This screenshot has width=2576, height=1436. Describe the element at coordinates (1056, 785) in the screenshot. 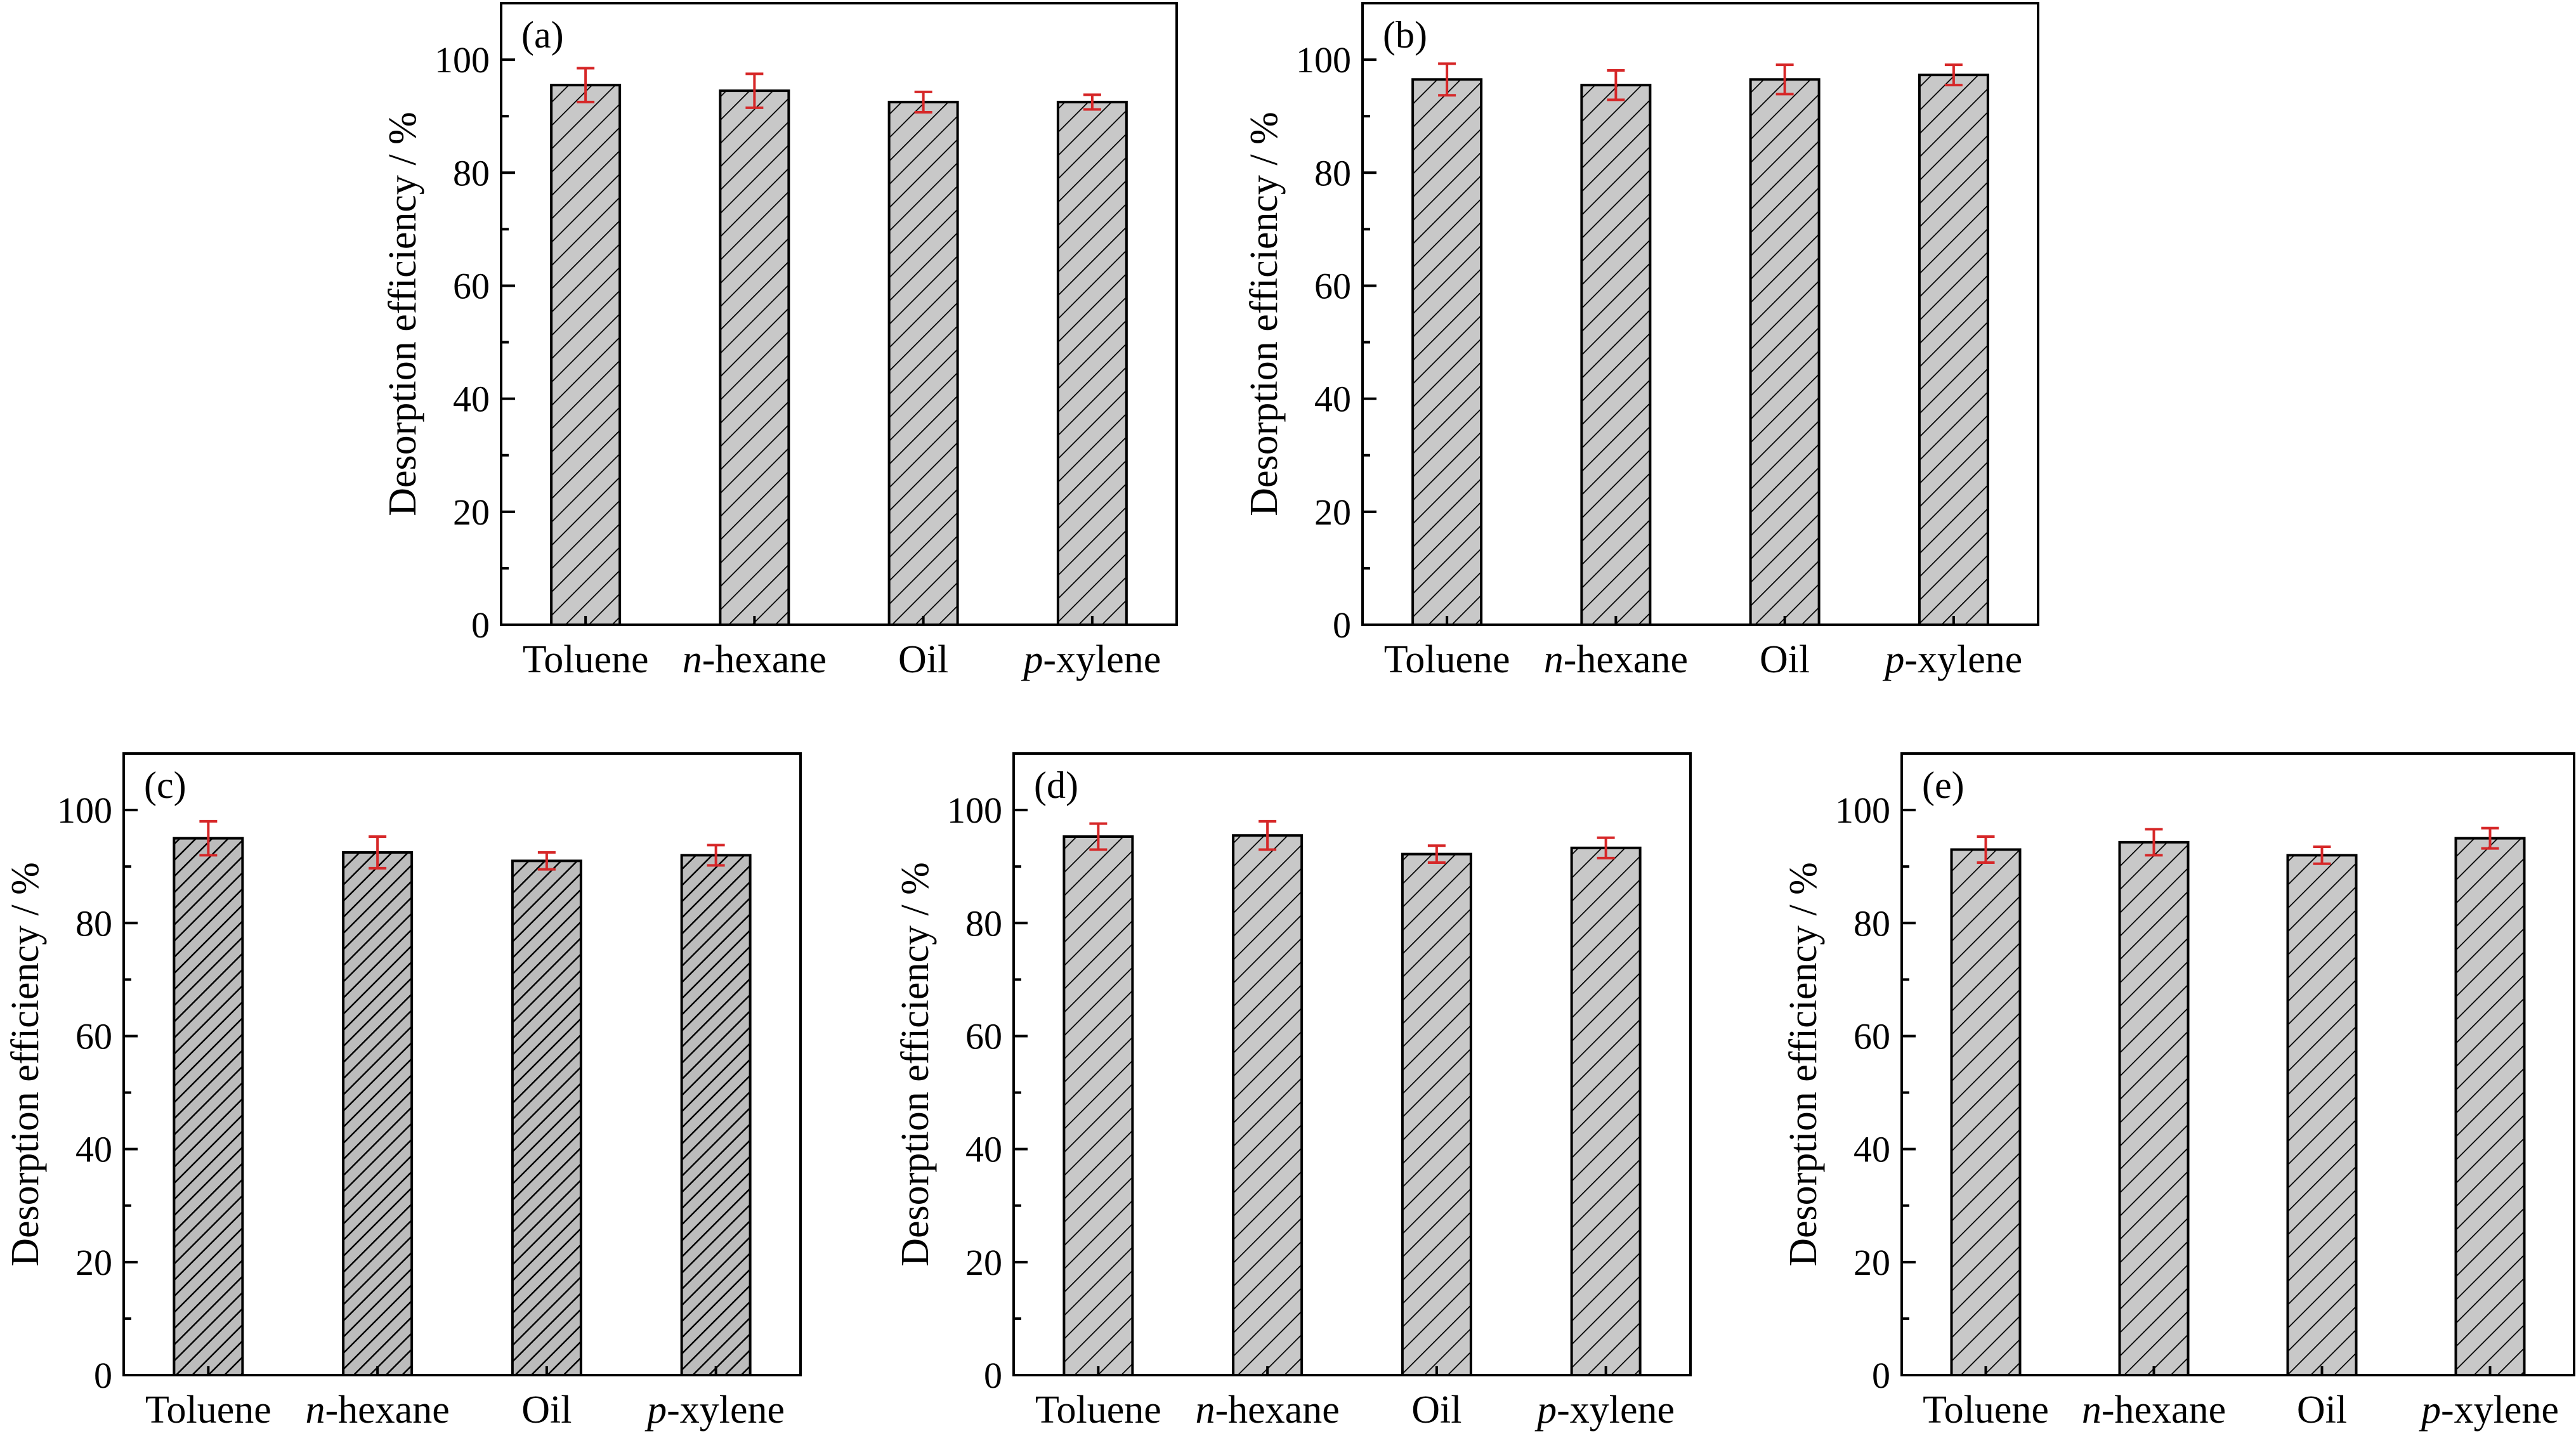

I see `panel-label: (d)` at that location.